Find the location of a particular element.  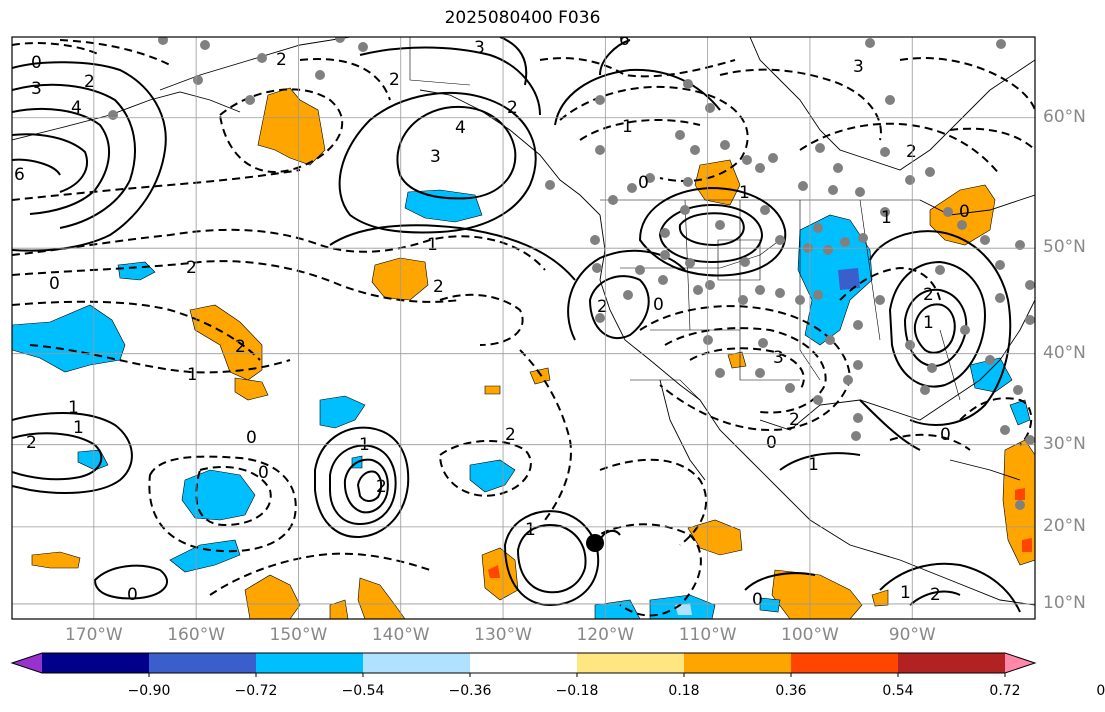

storm-center-marker is located at coordinates (595, 543).